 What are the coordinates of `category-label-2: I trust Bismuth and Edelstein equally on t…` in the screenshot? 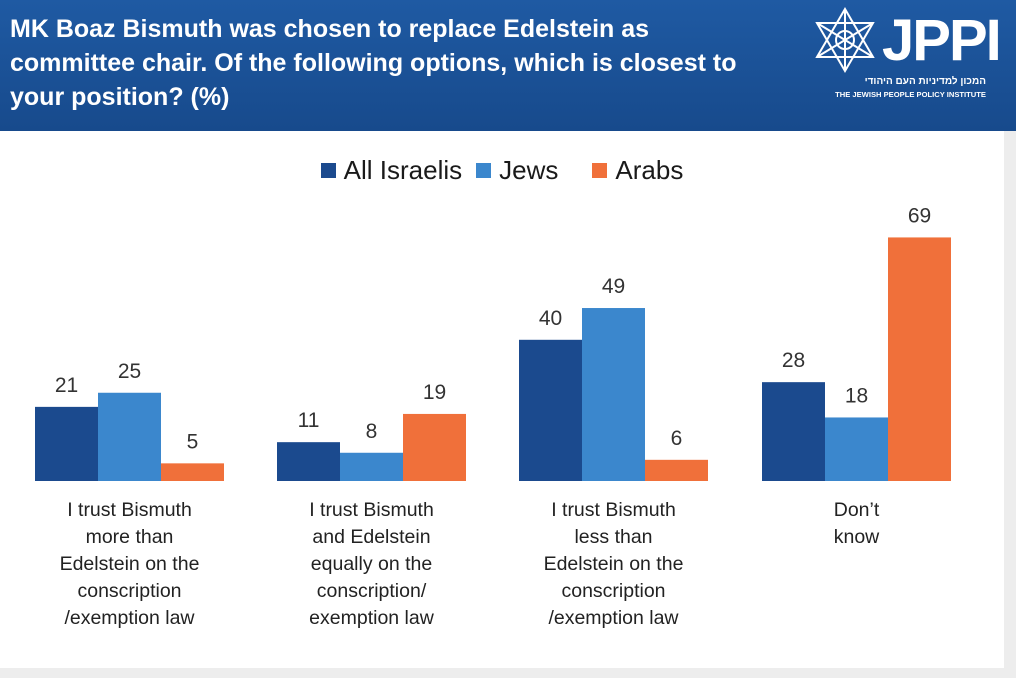 It's located at (372, 564).